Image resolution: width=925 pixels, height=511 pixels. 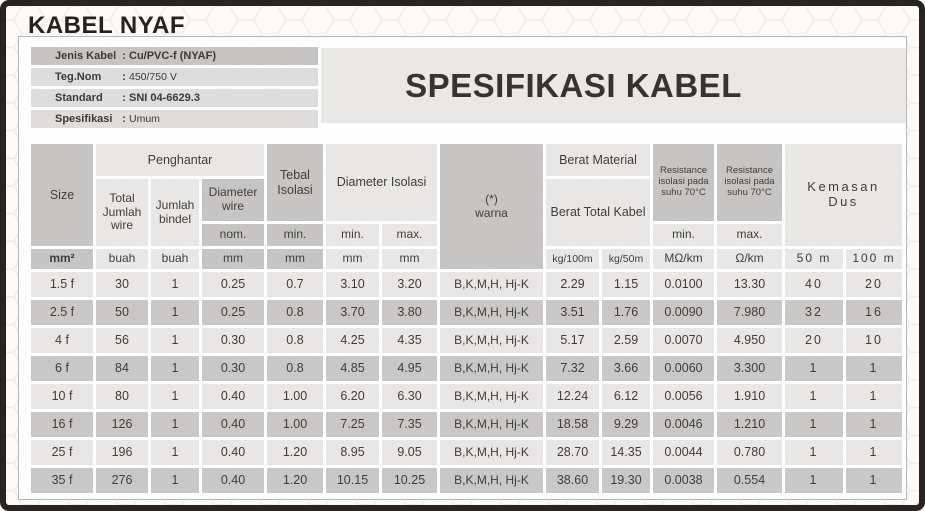 What do you see at coordinates (683, 182) in the screenshot?
I see `col-header-resistance-min: Resistance isolasi pada suhu 70°C` at bounding box center [683, 182].